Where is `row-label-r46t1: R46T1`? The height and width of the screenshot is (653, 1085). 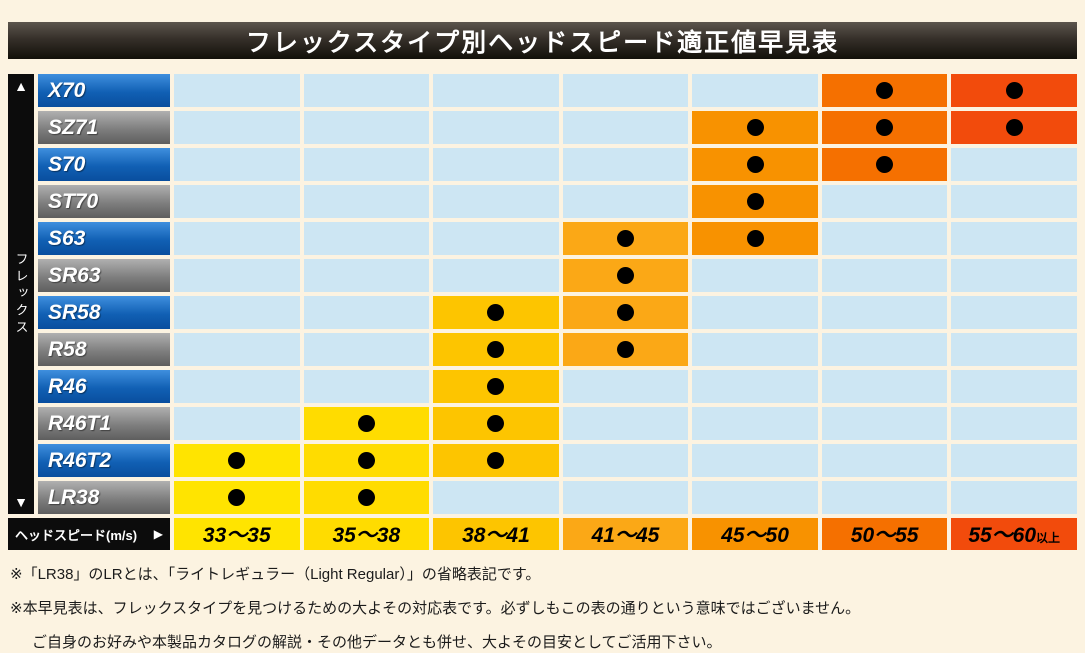
row-label-r46t1: R46T1 is located at coordinates (104, 423).